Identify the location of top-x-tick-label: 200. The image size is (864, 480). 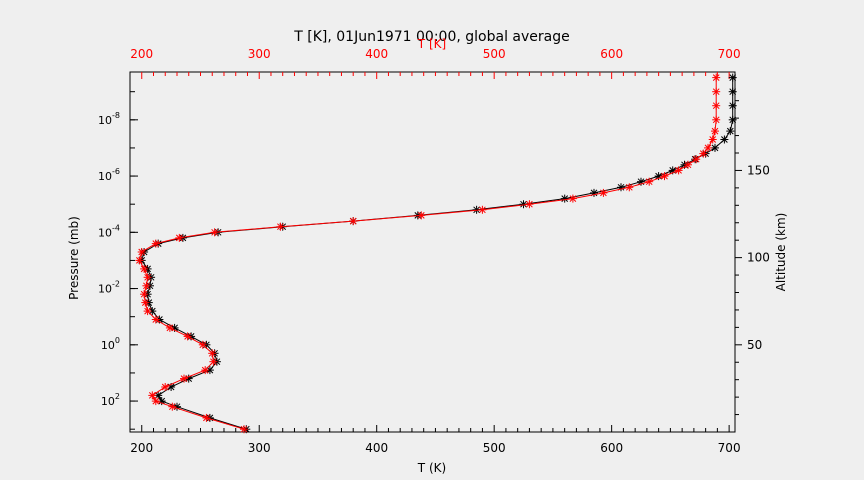
(141, 54).